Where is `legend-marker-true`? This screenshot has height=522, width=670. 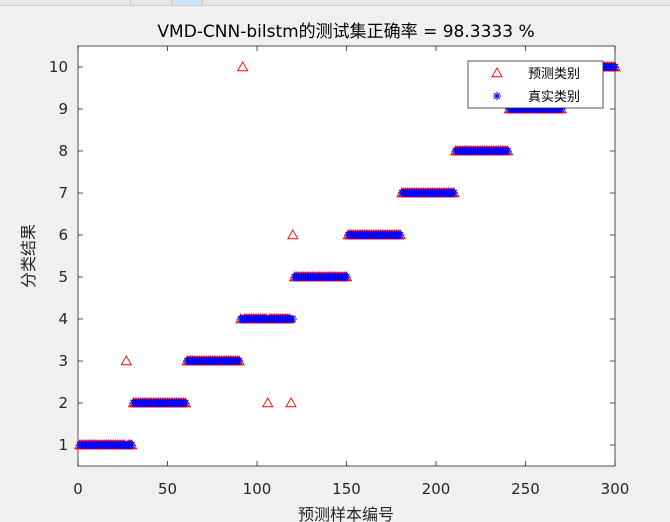 legend-marker-true is located at coordinates (497, 96).